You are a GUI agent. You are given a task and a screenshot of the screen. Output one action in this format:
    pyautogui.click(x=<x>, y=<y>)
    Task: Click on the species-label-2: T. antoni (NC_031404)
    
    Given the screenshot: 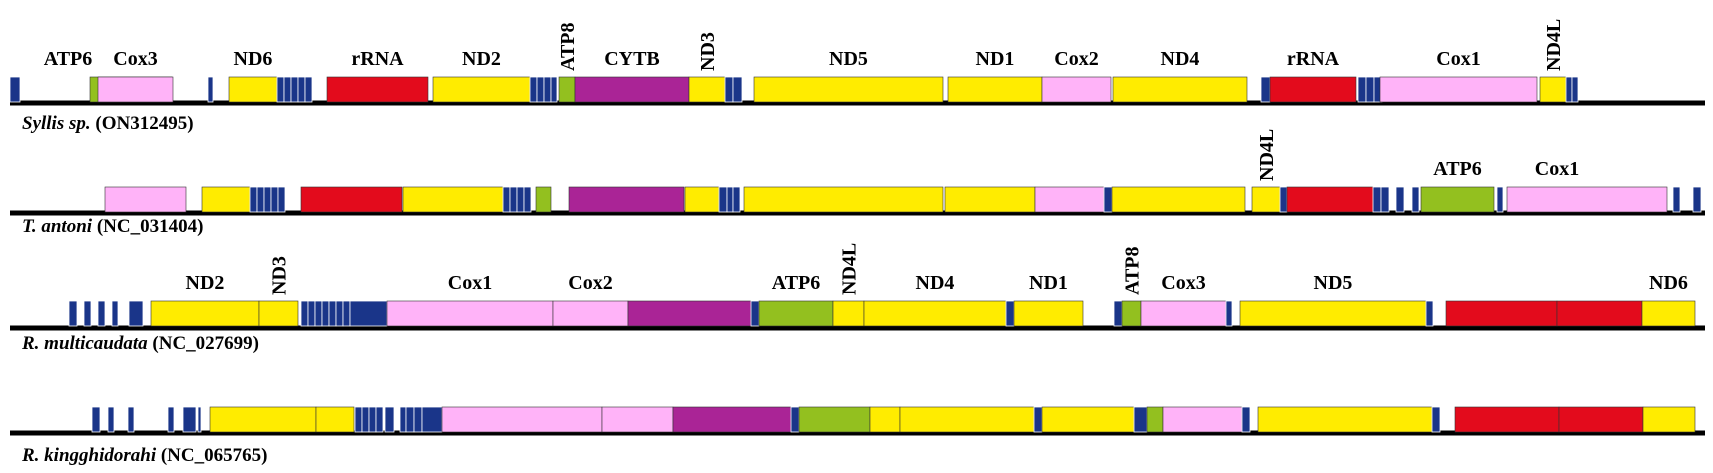 What is the action you would take?
    pyautogui.click(x=112, y=227)
    